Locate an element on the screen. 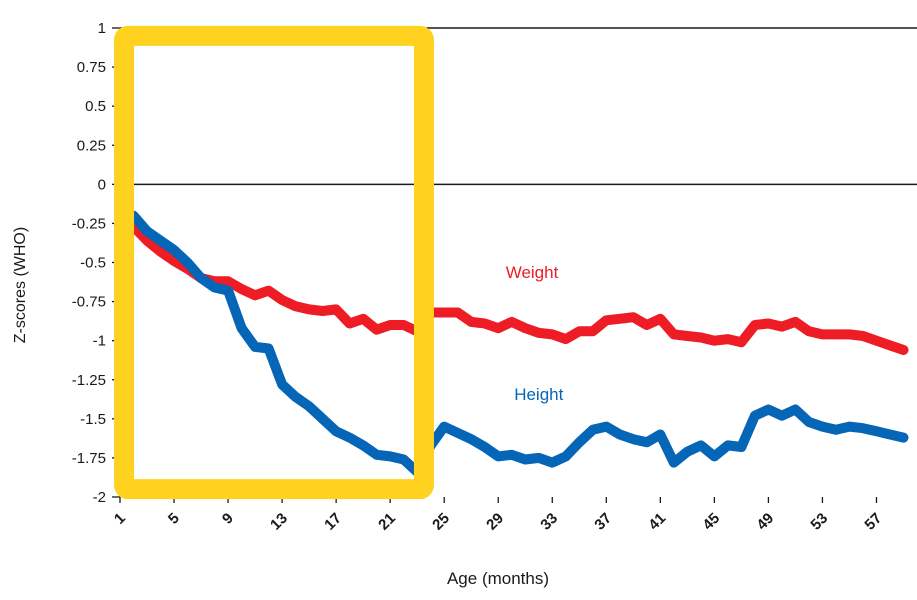 The width and height of the screenshot is (917, 600). series-labels: Weight Height is located at coordinates (535, 333).